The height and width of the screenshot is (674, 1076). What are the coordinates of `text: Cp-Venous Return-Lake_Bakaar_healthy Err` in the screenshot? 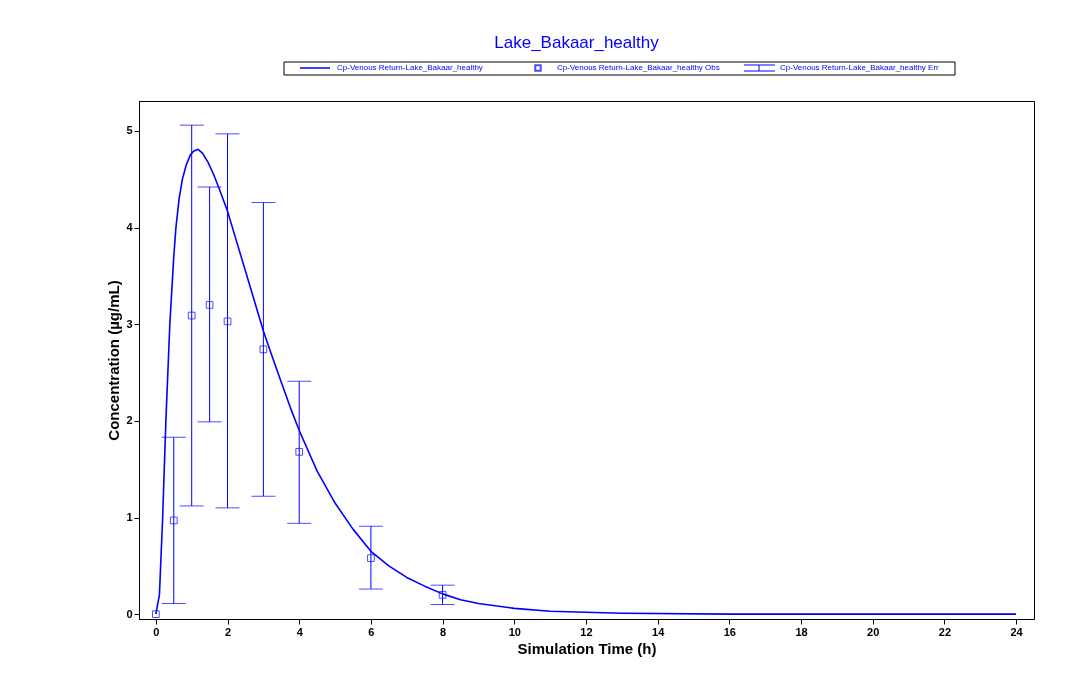 It's located at (860, 67).